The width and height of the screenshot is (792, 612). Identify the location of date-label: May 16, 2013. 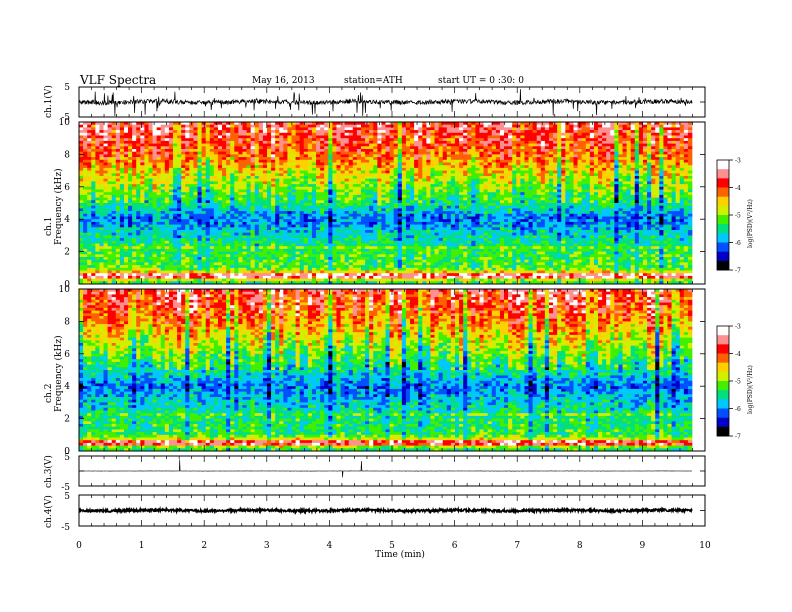
(283, 81).